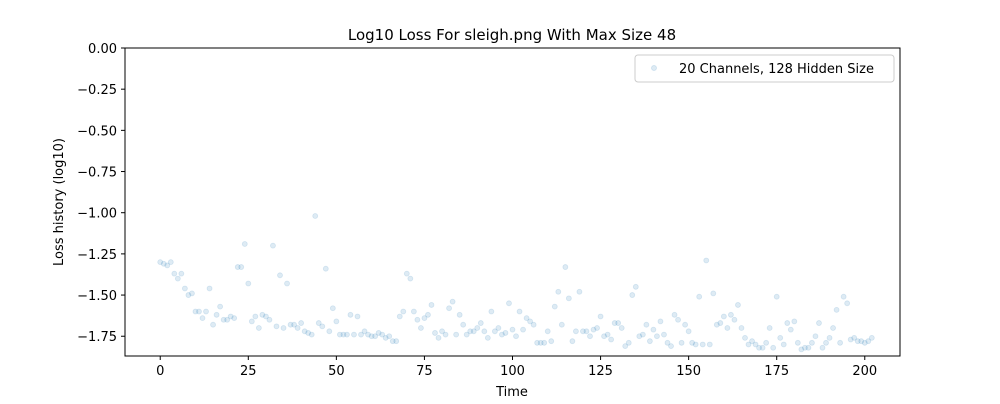 Image resolution: width=1000 pixels, height=404 pixels. Describe the element at coordinates (97, 255) in the screenshot. I see `y-tick-label: −1.25` at that location.